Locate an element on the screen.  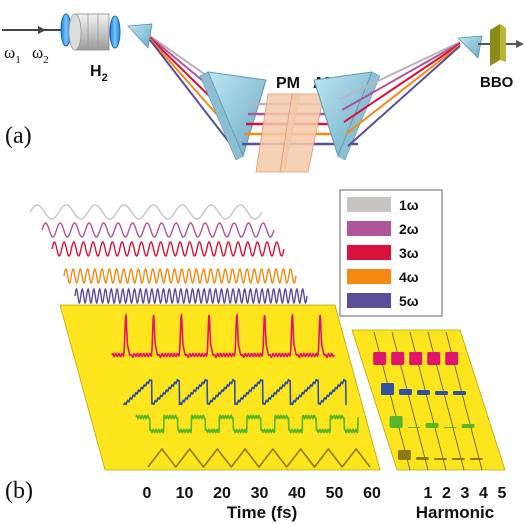
time-tick-label: 20 is located at coordinates (222, 493).